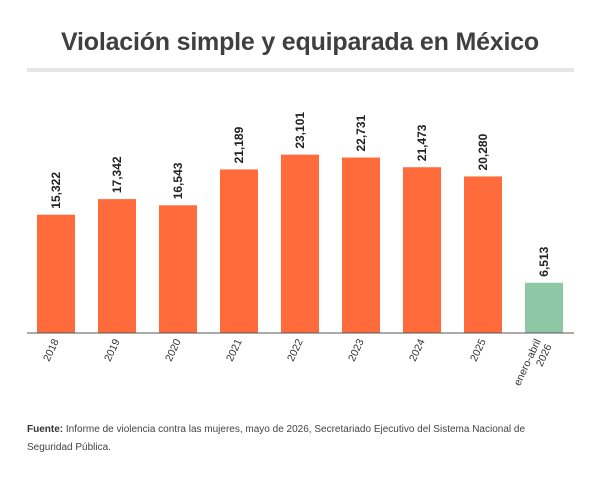 This screenshot has height=479, width=600. Describe the element at coordinates (533, 365) in the screenshot. I see `x-tick-label: enero-abril2026` at that location.